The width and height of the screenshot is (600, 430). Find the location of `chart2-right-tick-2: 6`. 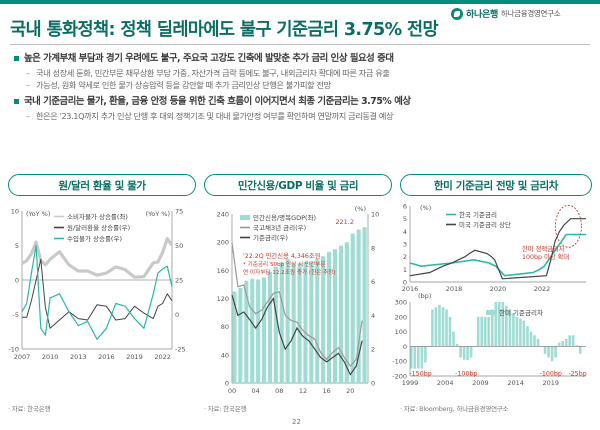

chart2-right-tick-2: 6 is located at coordinates (373, 282).